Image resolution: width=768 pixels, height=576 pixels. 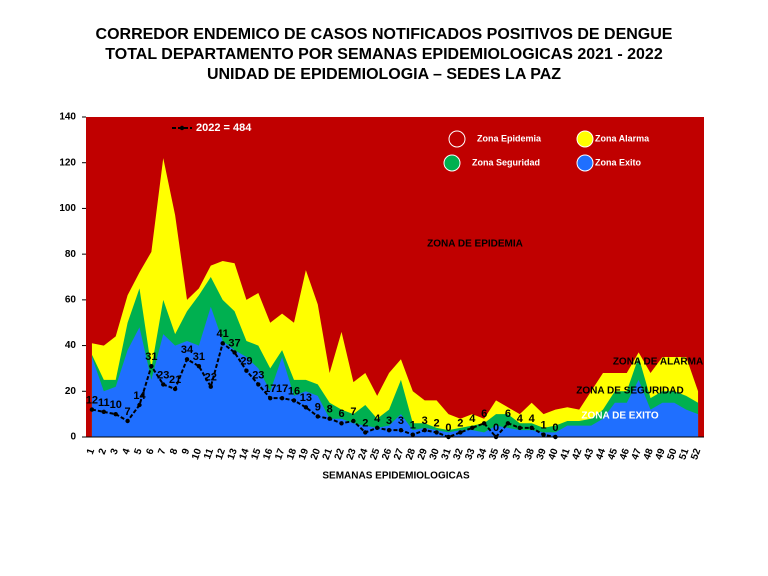 I want to click on x-tick-label: 34, so click(x=482, y=454).